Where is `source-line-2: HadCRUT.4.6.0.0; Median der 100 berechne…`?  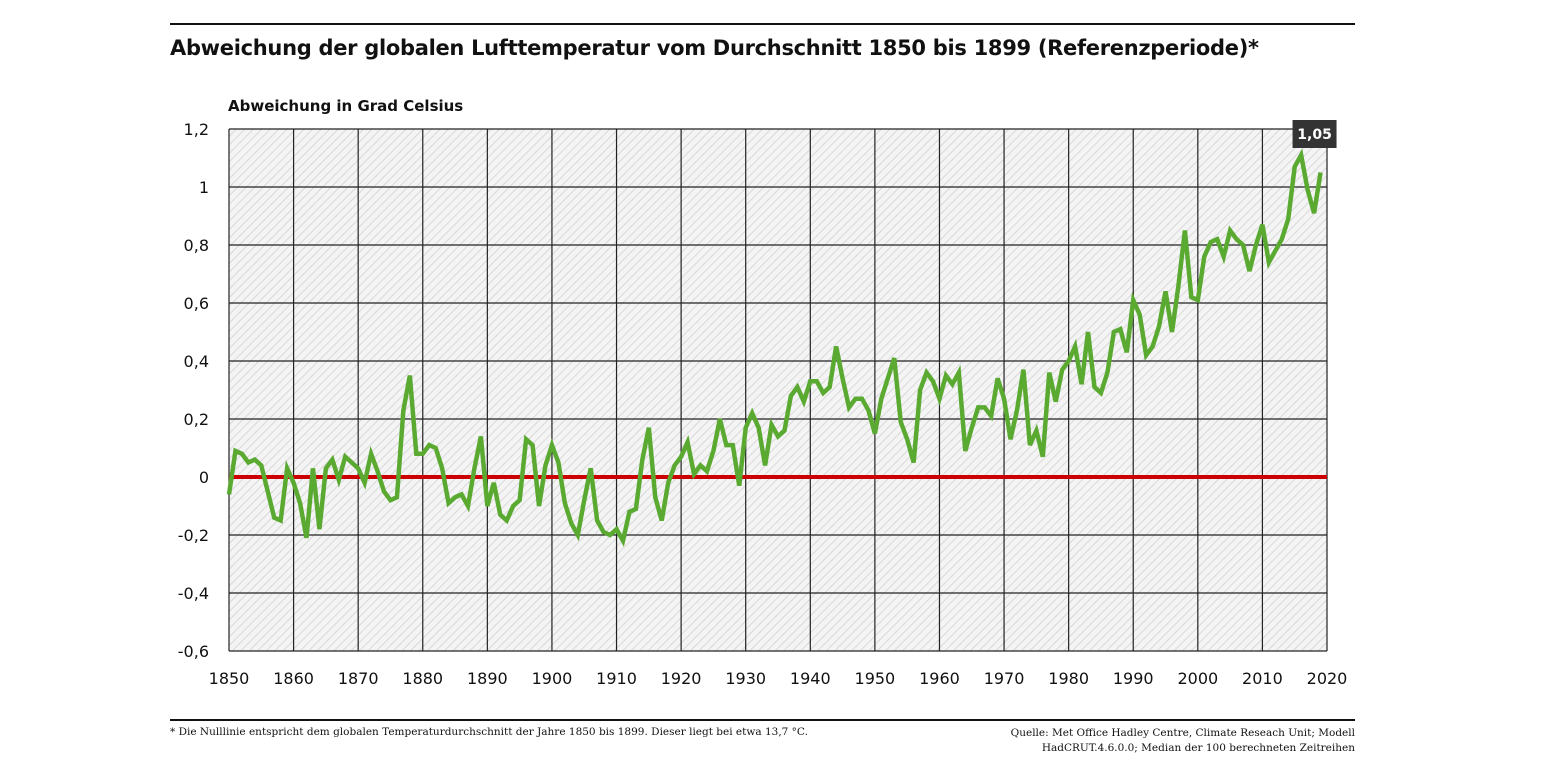 source-line-2: HadCRUT.4.6.0.0; Median der 100 berechne… is located at coordinates (1198, 748).